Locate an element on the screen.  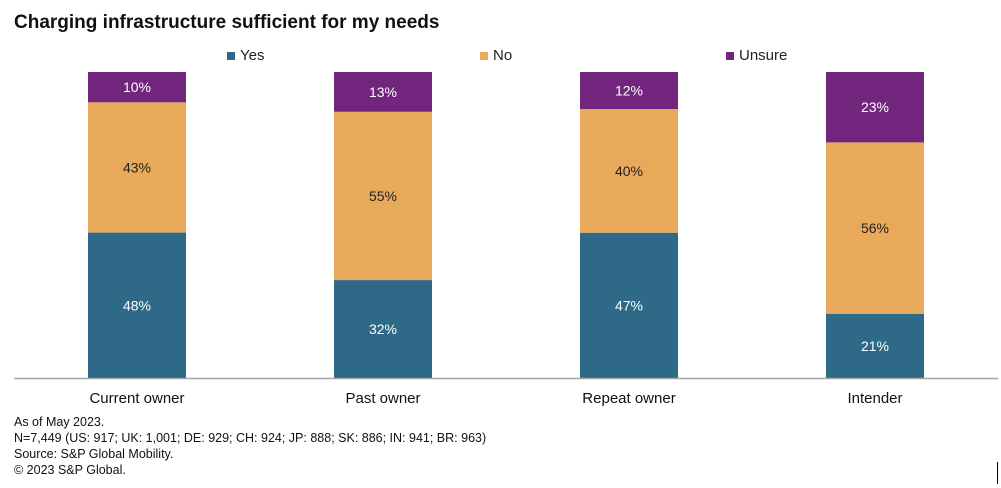
data-label-yes-2: 32% is located at coordinates (383, 329).